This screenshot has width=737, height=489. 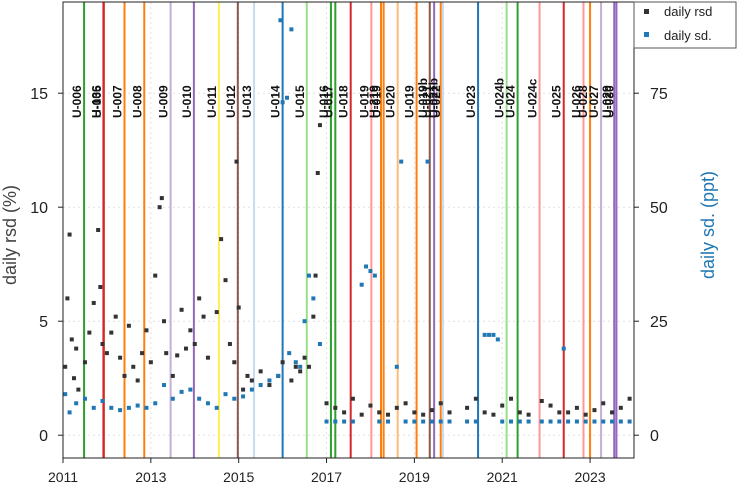 What do you see at coordinates (414, 477) in the screenshot?
I see `x-tick-label: 2019` at bounding box center [414, 477].